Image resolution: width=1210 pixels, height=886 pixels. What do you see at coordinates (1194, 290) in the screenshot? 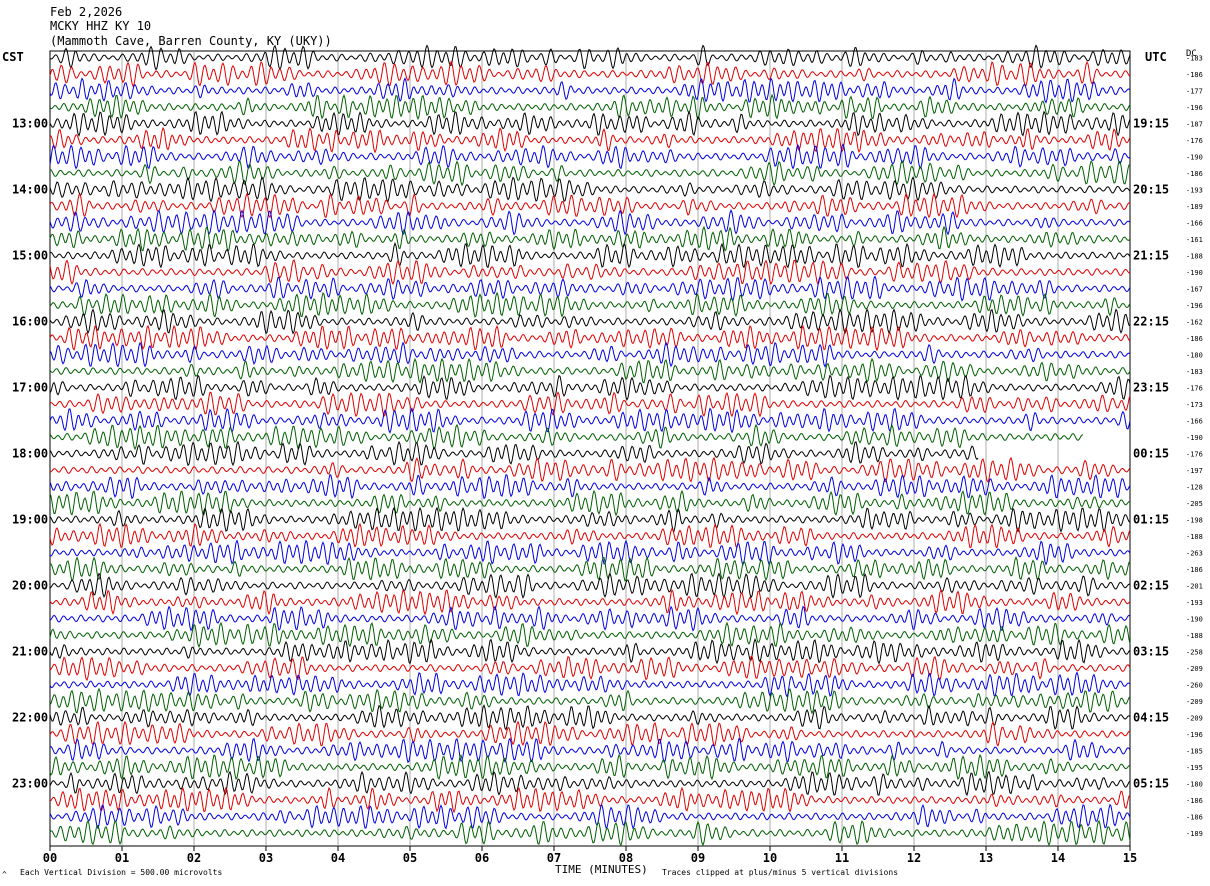
I see `dc-offset-label: -167` at bounding box center [1194, 290].